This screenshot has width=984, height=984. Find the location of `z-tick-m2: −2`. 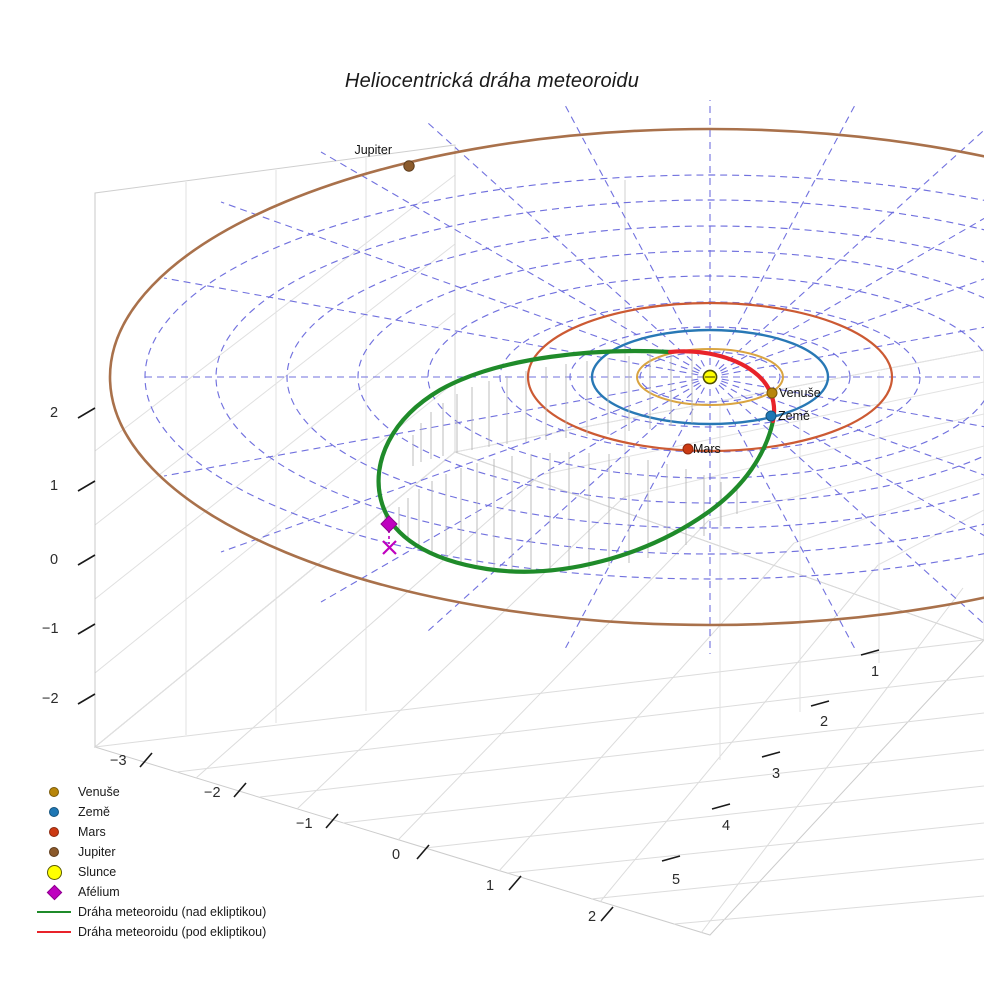

z-tick-m2: −2 is located at coordinates (50, 699).